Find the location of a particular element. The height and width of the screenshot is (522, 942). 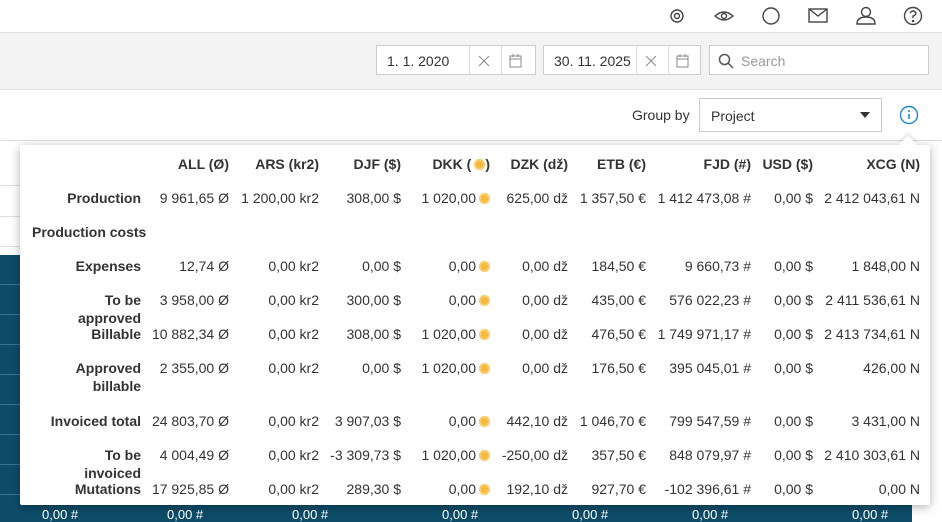

bg-row is located at coordinates (15, 233).